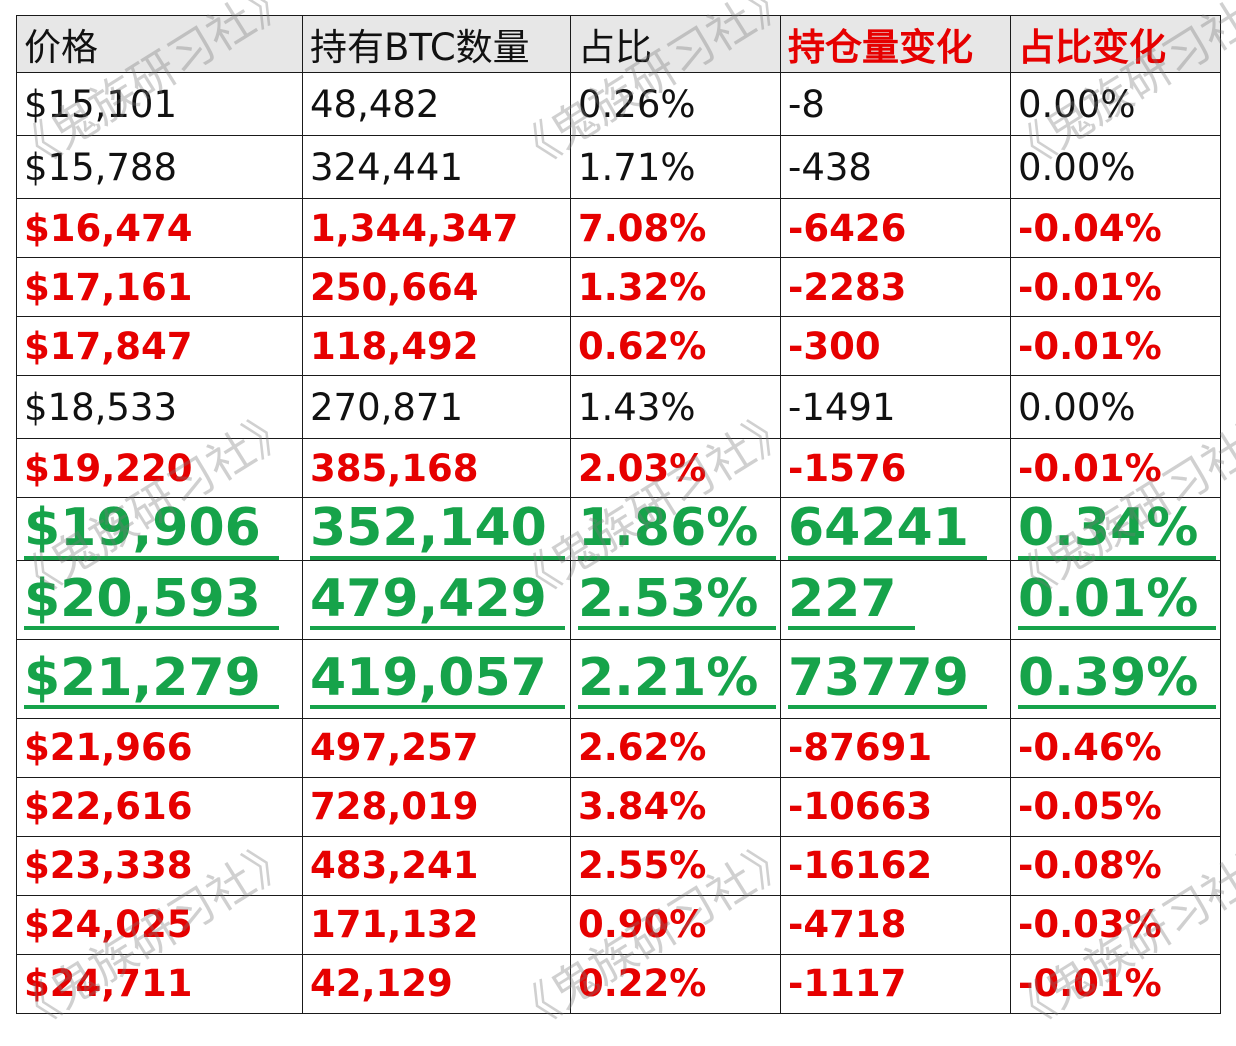 The height and width of the screenshot is (1046, 1236). I want to click on table-header-row: 价格 持有BTC数量 占比 持仓量变化 占比变化, so click(618, 44).